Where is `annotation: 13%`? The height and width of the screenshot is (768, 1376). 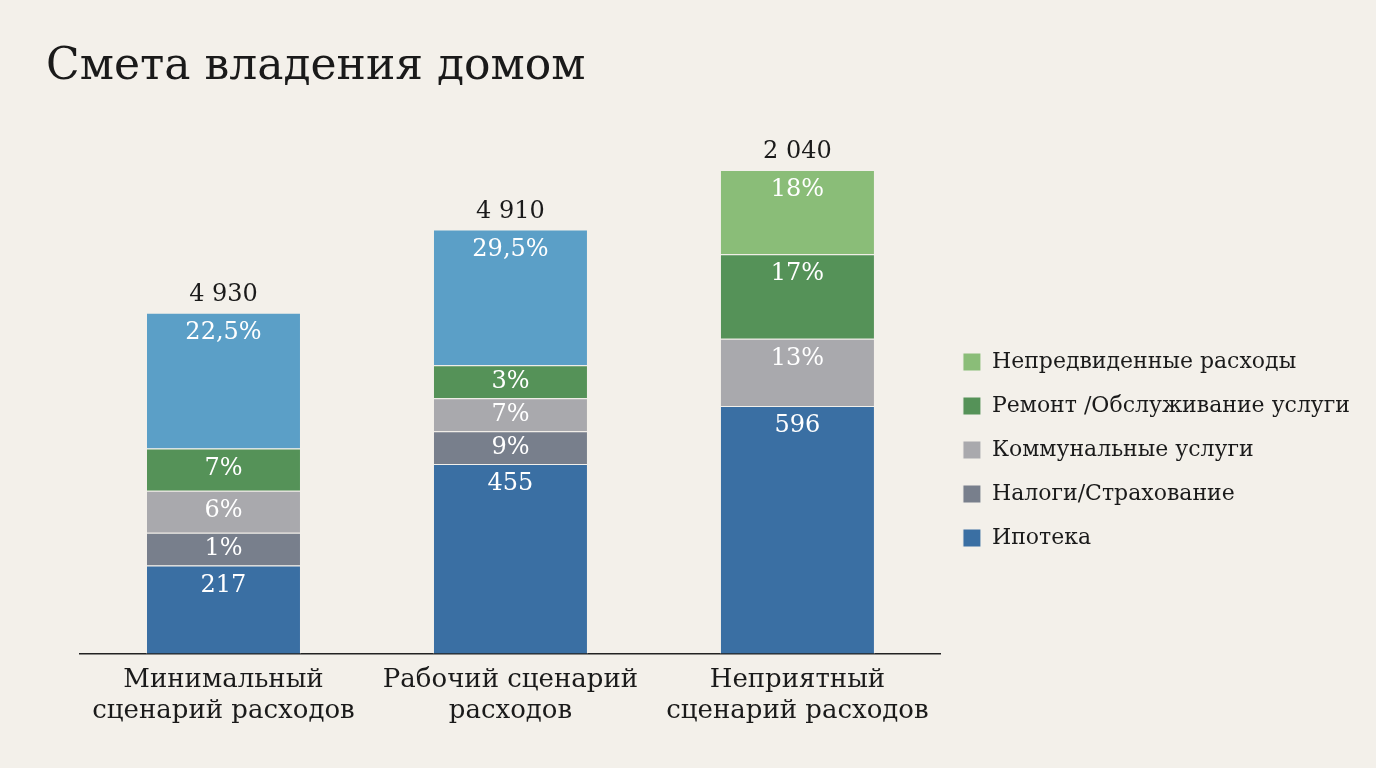
annotation: 13% is located at coordinates (797, 357).